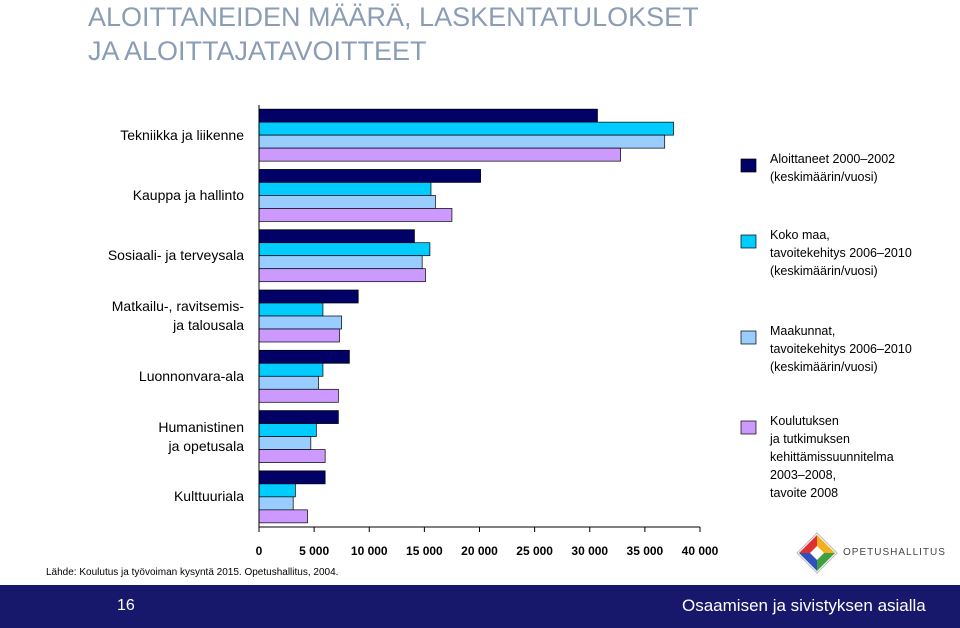  I want to click on category-label: Luonnonvara-ala, so click(191, 375).